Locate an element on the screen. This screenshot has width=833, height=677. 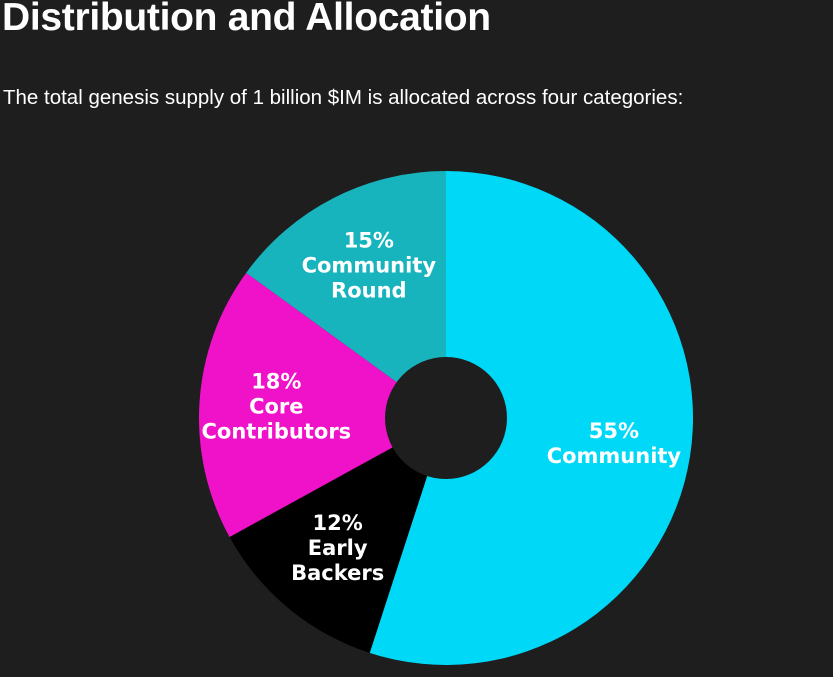
slice-name-label: Round is located at coordinates (369, 291).